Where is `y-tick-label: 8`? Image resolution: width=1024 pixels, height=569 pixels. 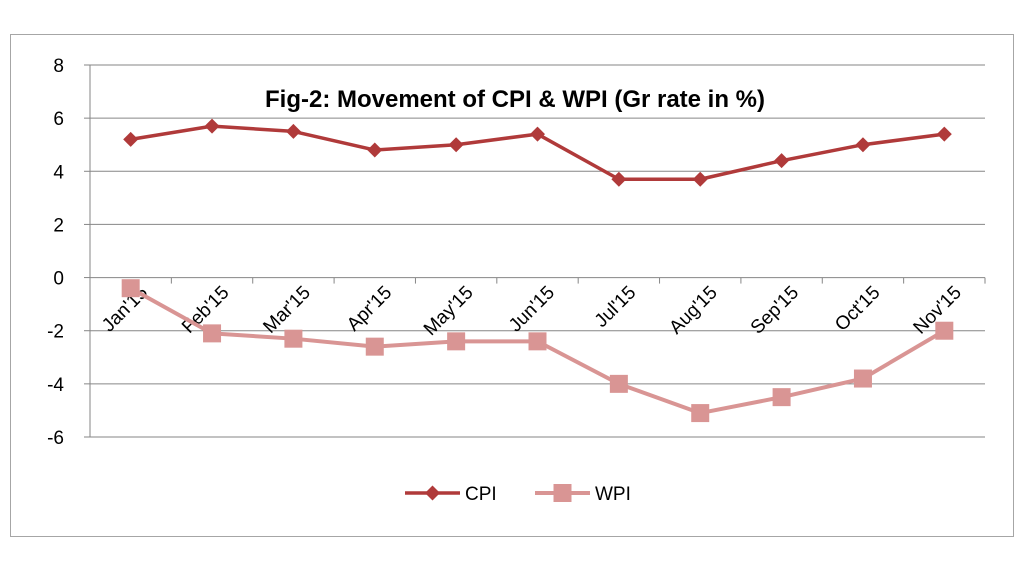
y-tick-label: 8 is located at coordinates (58, 66).